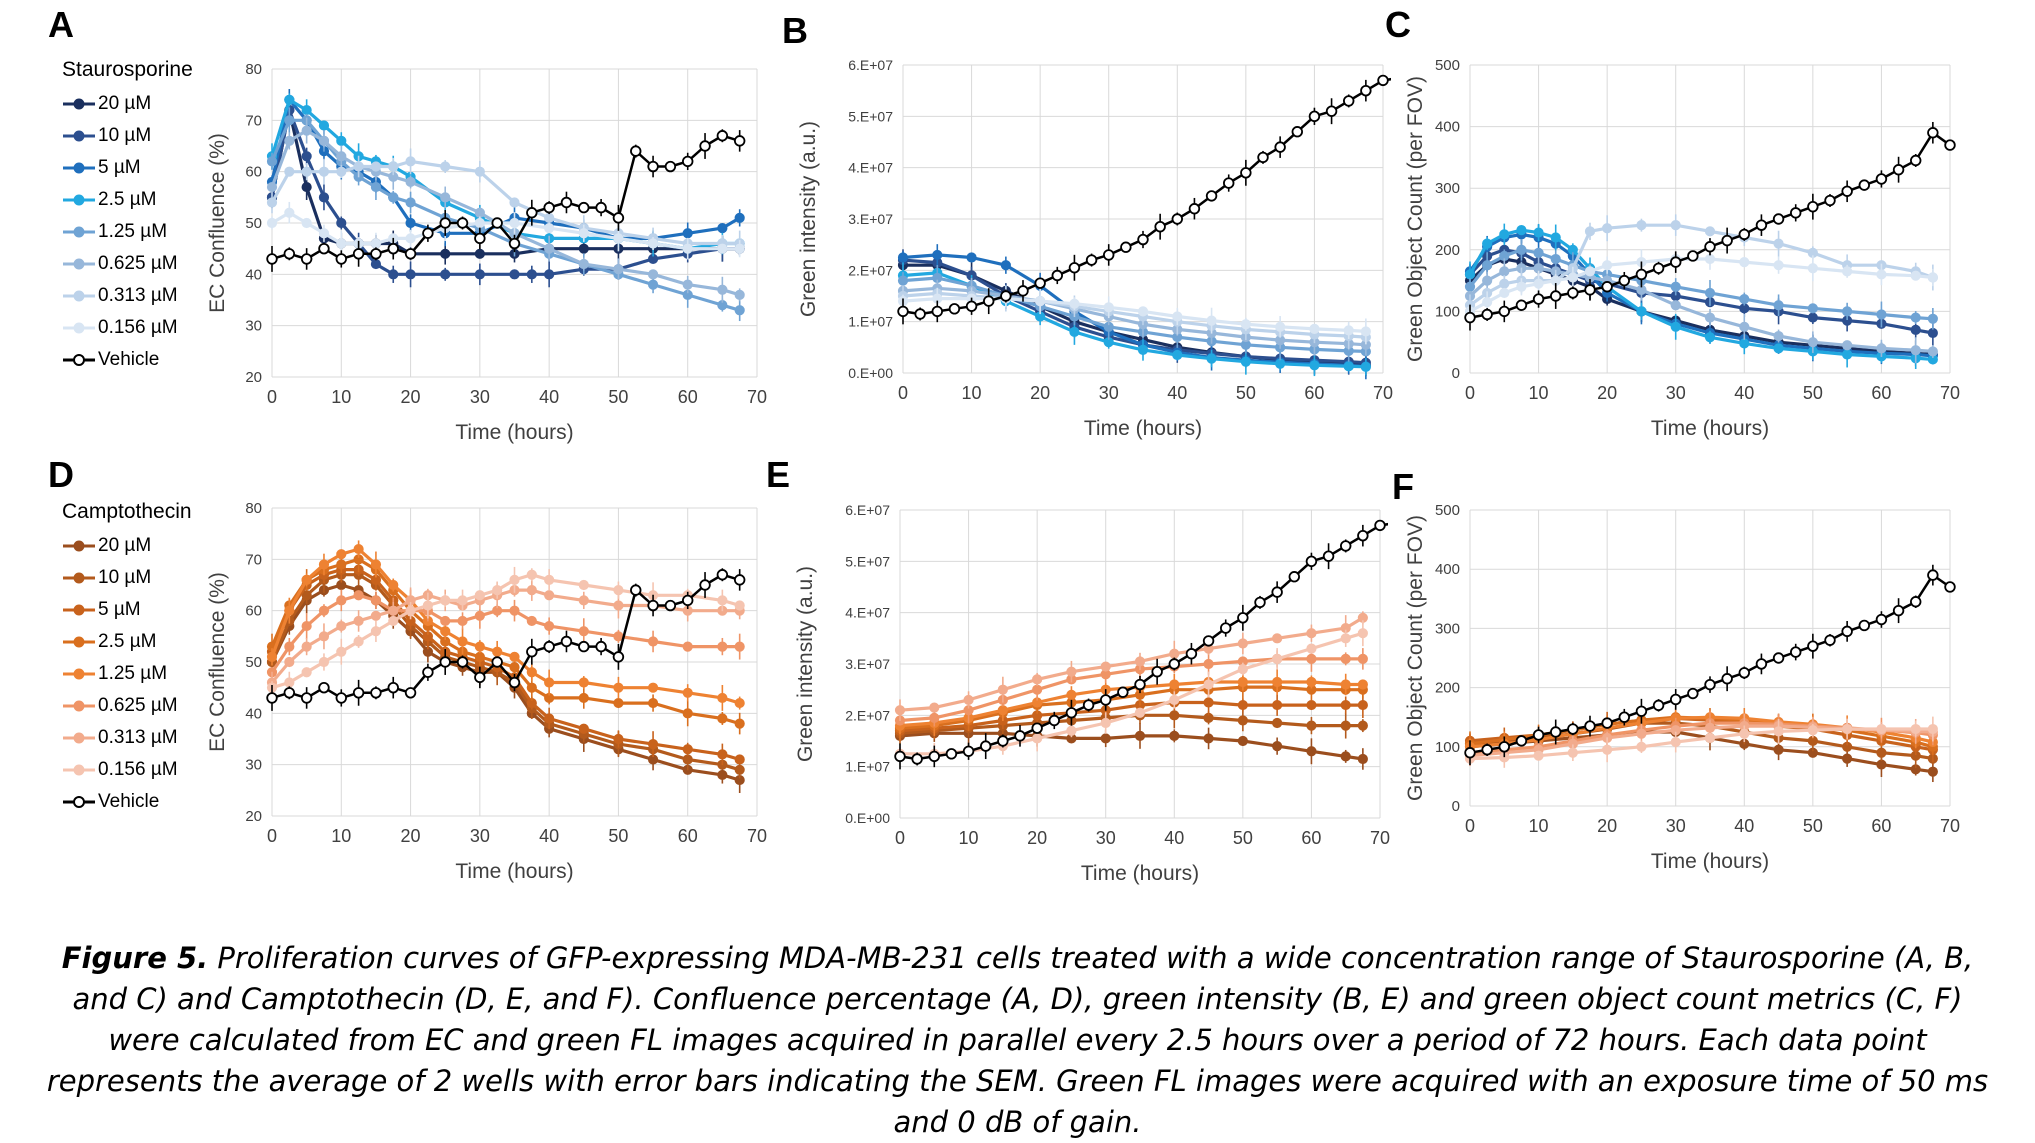  Describe the element at coordinates (505, 630) in the screenshot. I see `series-0.156M` at that location.